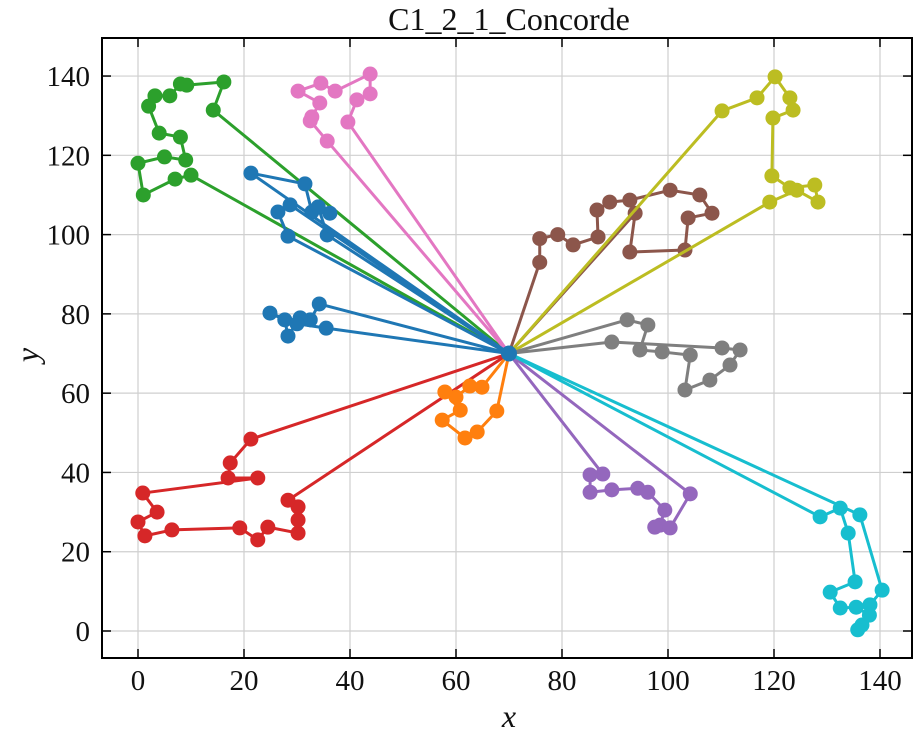 This screenshot has height=738, width=922. What do you see at coordinates (456, 681) in the screenshot?
I see `x-tick-label: 60` at bounding box center [456, 681].